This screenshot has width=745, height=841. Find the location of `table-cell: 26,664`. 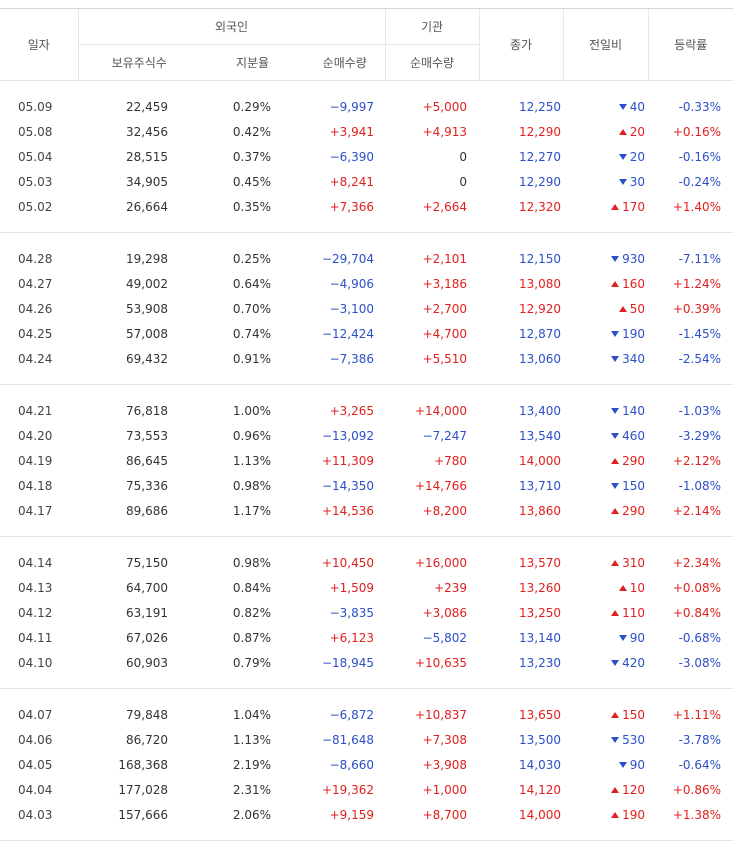

table-cell: 26,664 is located at coordinates (147, 206).